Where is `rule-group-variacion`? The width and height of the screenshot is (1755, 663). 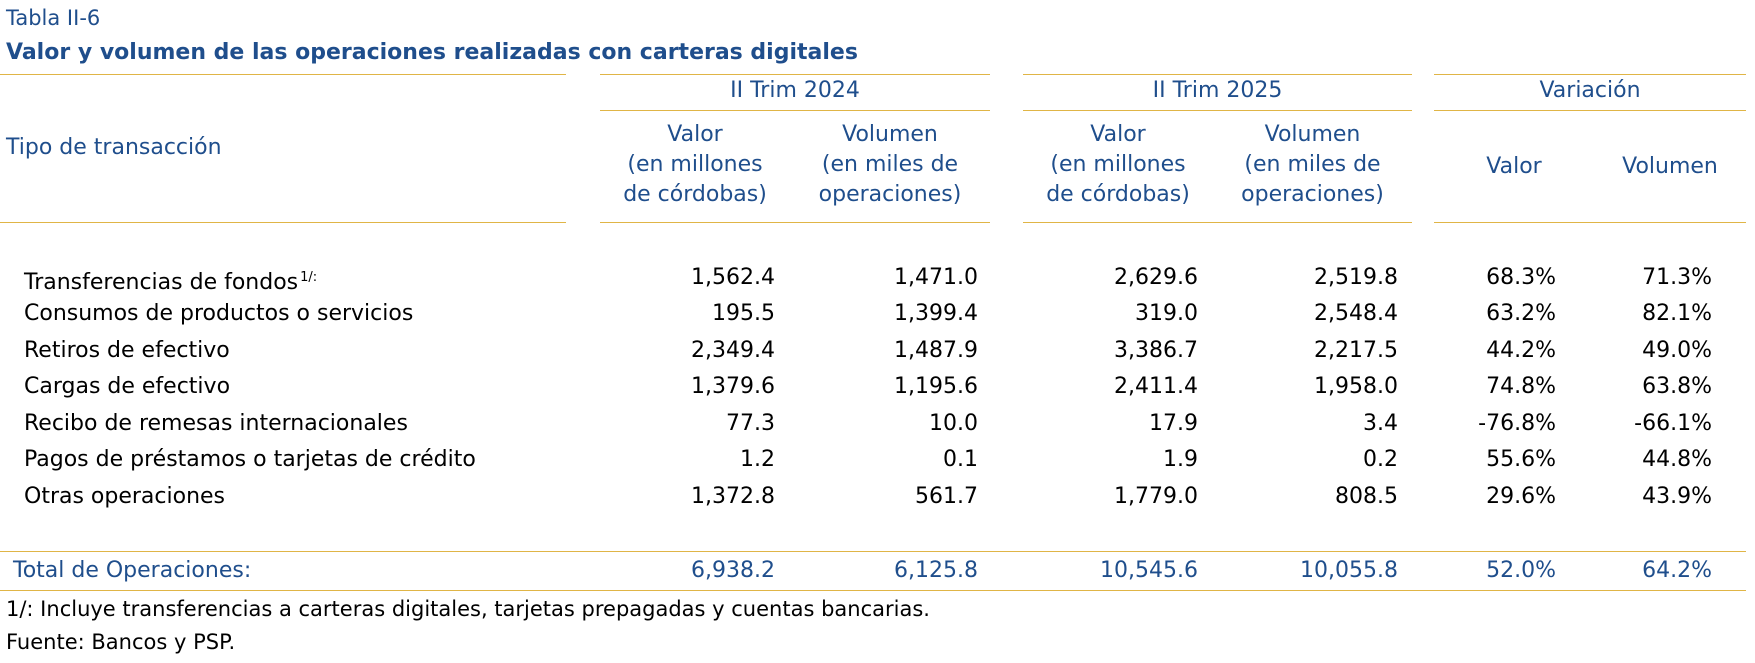 rule-group-variacion is located at coordinates (1590, 110).